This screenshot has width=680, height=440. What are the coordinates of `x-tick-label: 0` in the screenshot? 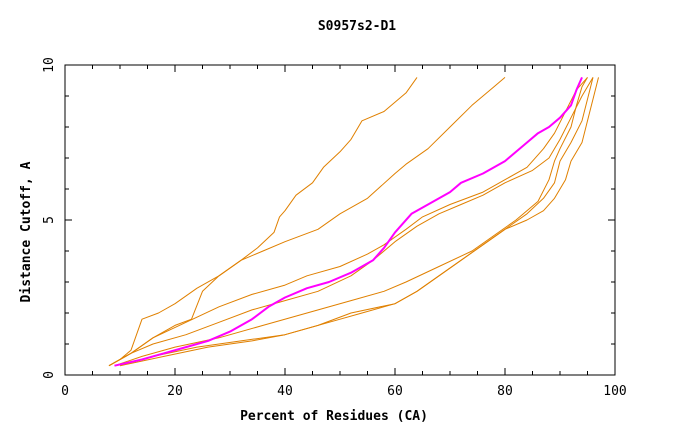 It's located at (65, 391).